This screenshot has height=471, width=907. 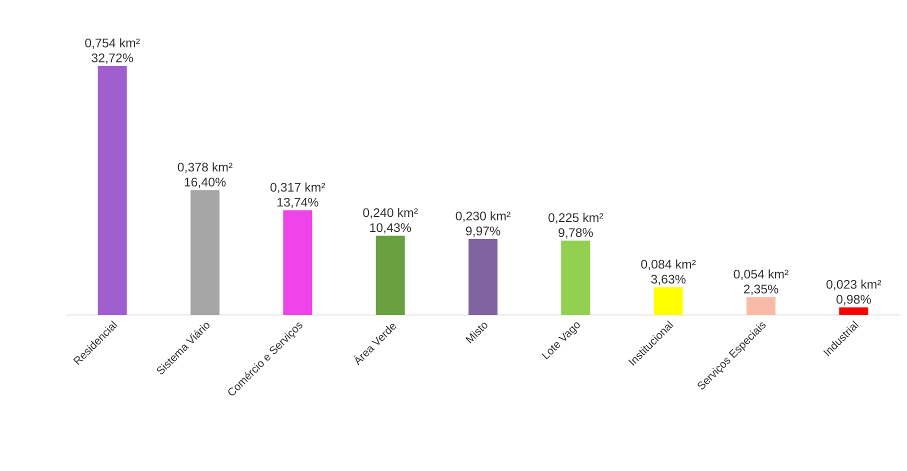 I want to click on annotation: 13,74%, so click(x=298, y=203).